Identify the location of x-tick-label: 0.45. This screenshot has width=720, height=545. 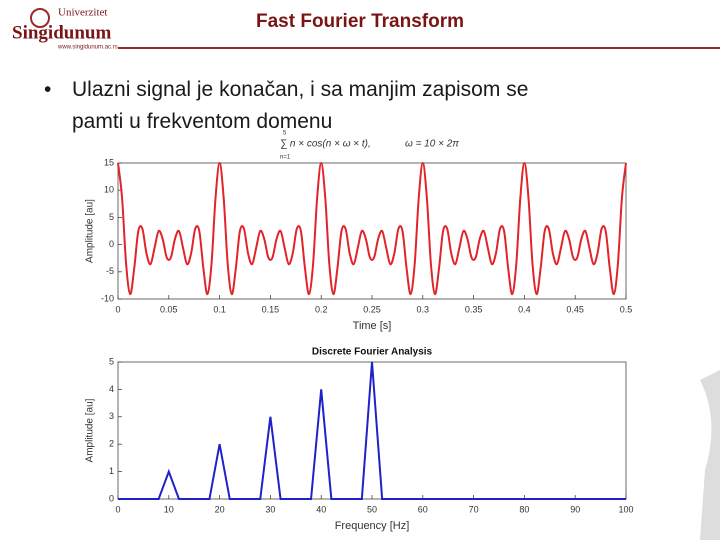
(575, 309).